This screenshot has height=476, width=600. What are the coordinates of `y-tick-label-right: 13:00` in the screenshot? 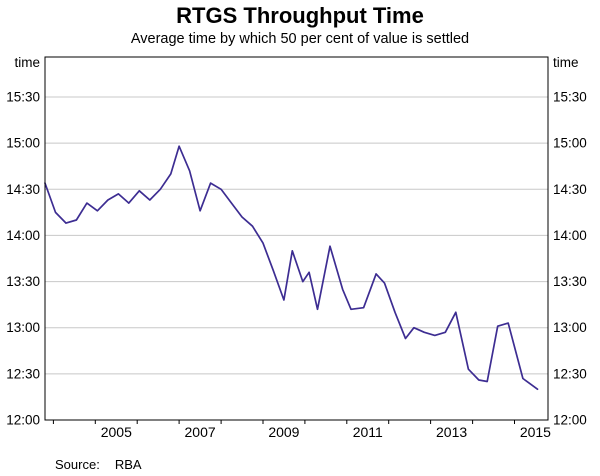 It's located at (570, 327).